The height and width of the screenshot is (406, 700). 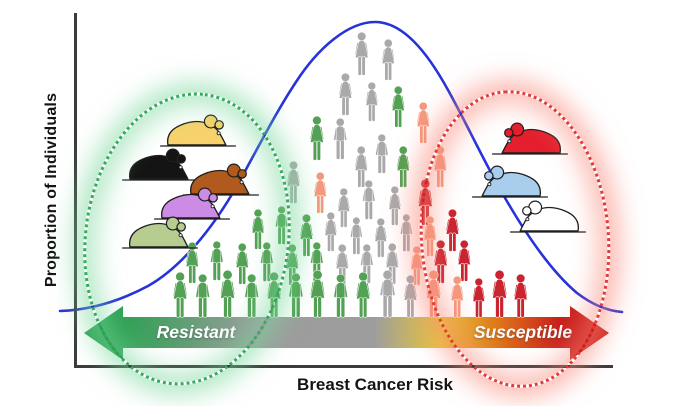 What do you see at coordinates (160, 233) in the screenshot?
I see `lightgreen-mouse-icon` at bounding box center [160, 233].